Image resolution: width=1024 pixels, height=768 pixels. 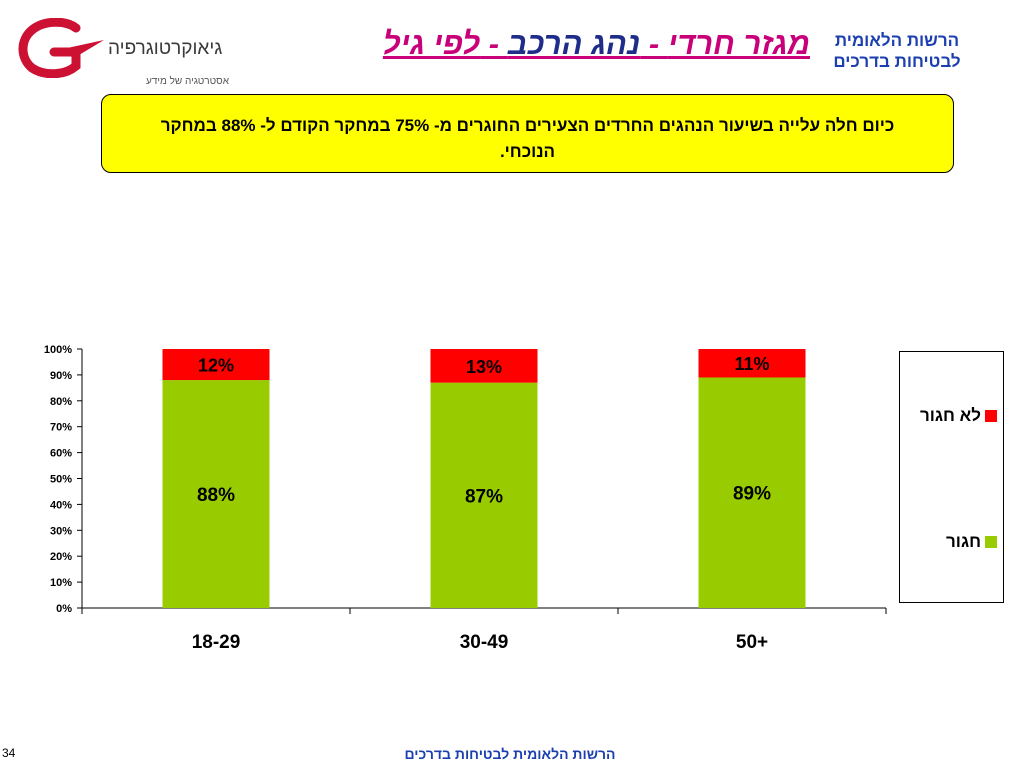 I want to click on legend-item-not-belted: לא חגור, so click(x=958, y=416).